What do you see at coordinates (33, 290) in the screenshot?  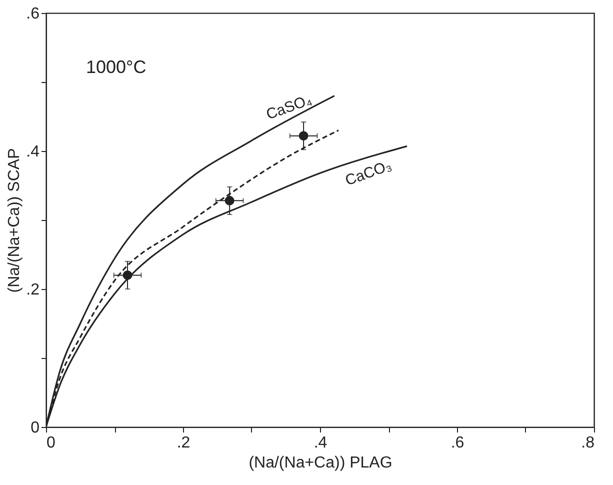 I see `y-tick-label: .2` at bounding box center [33, 290].